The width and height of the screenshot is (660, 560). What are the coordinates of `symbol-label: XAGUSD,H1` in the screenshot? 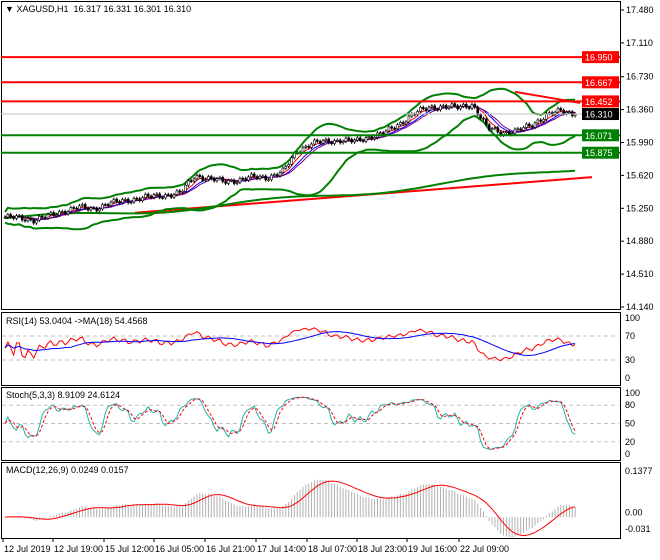 It's located at (42, 9).